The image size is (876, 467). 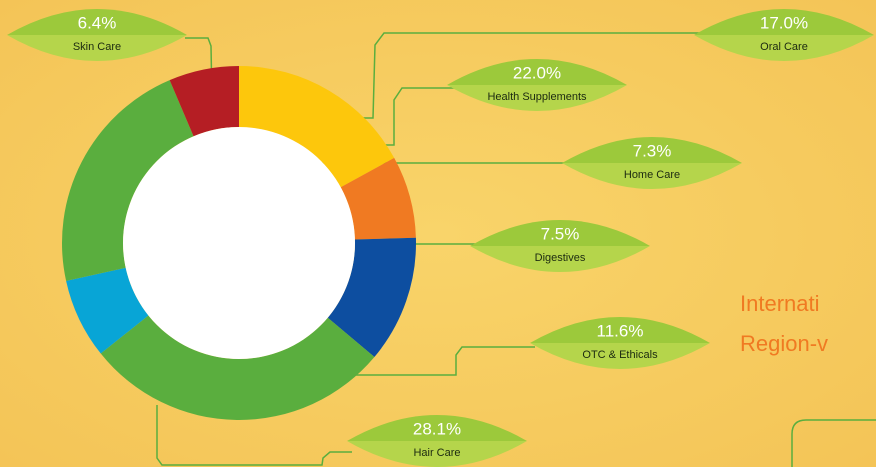 What do you see at coordinates (833, 443) in the screenshot?
I see `frame-line` at bounding box center [833, 443].